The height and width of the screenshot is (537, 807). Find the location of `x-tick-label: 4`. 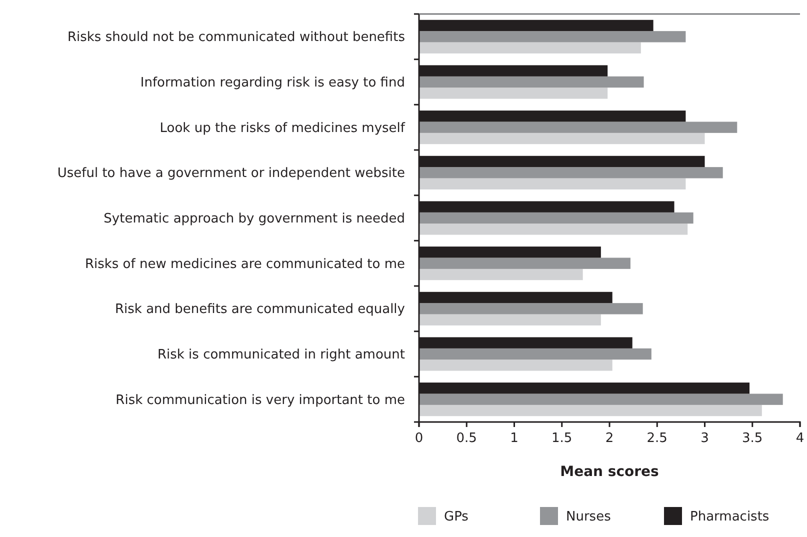

x-tick-label: 4 is located at coordinates (800, 438).